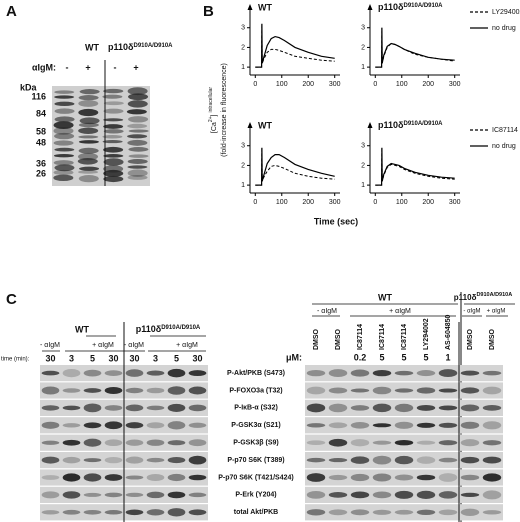  Describe the element at coordinates (92, 47) in the screenshot. I see `group-label: WT` at that location.